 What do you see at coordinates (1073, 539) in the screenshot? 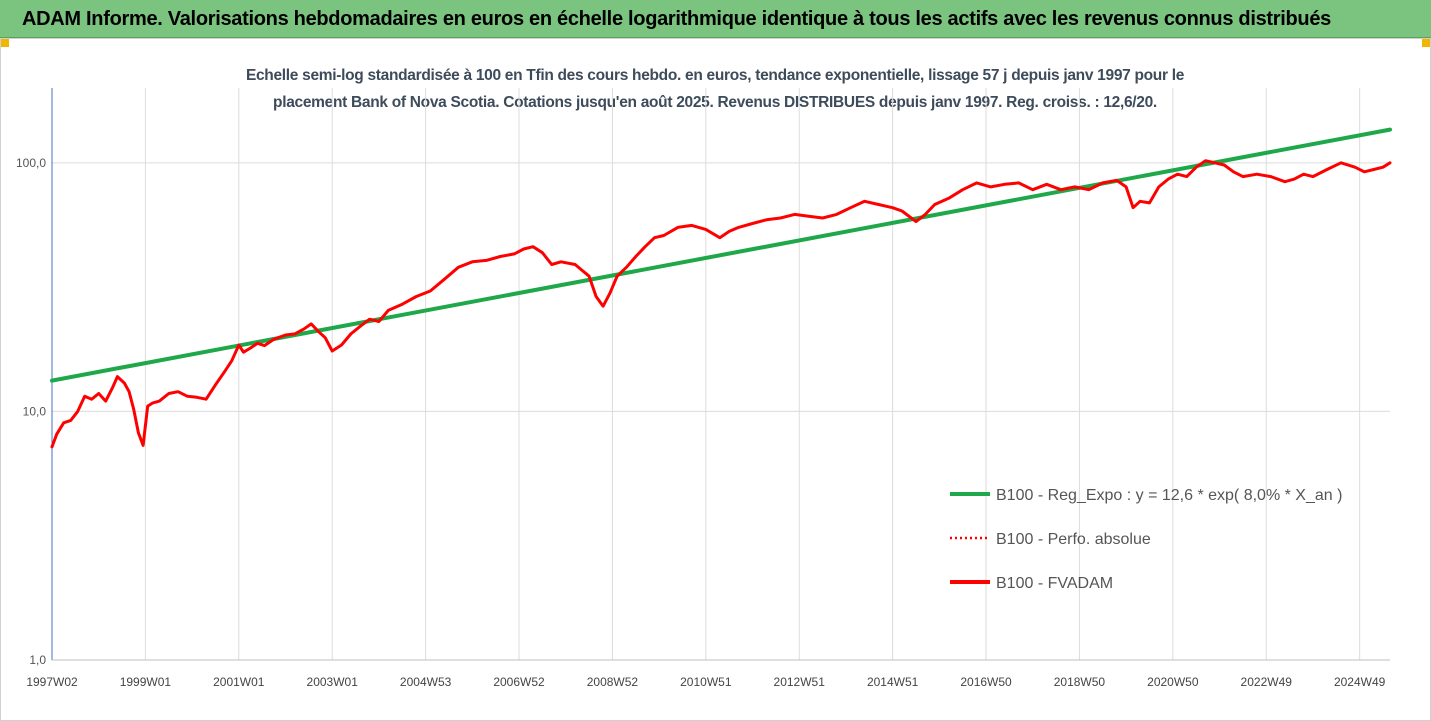
I see `legend-label-1: B100 - Perfo. absolue` at bounding box center [1073, 539].